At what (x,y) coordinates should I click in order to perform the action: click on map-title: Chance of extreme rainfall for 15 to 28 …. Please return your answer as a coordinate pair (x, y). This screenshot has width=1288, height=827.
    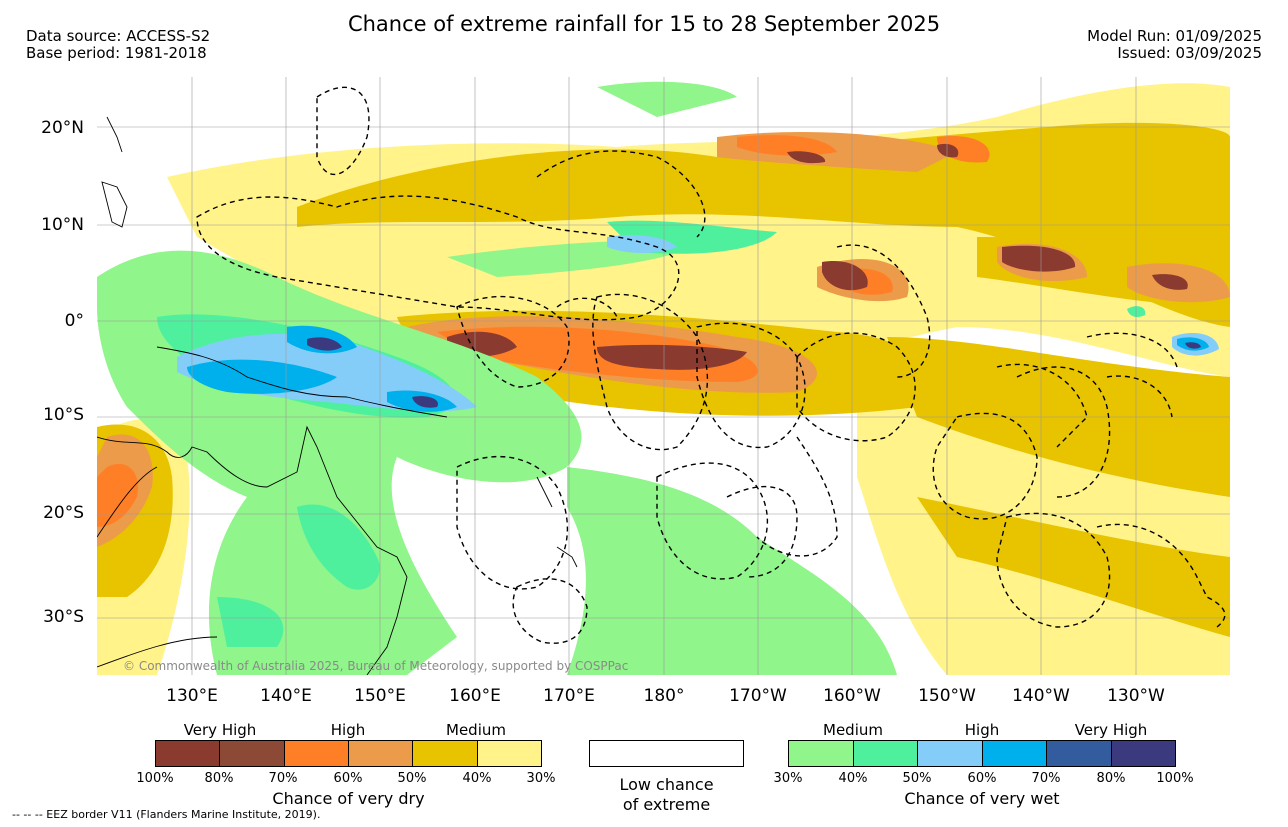
    Looking at the image, I should click on (644, 24).